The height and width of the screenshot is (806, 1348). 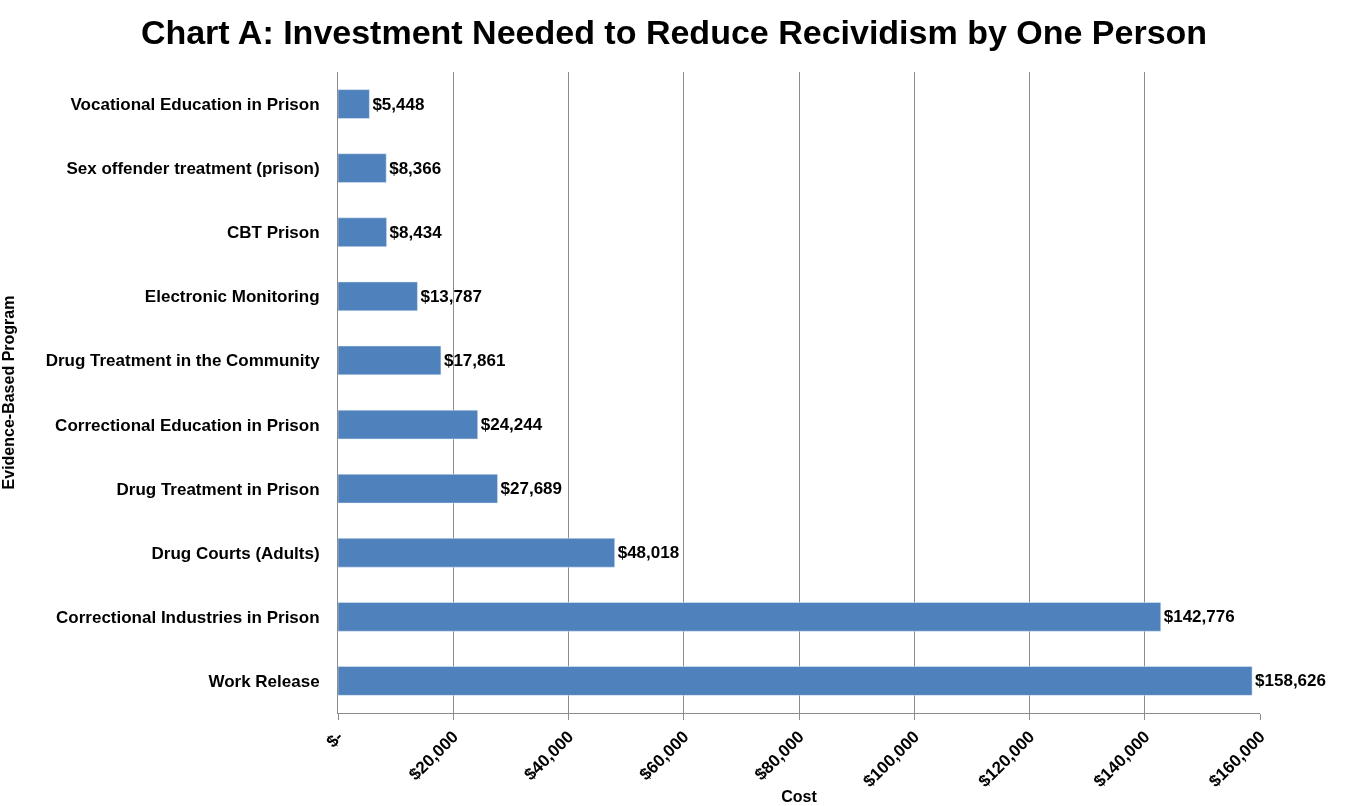 What do you see at coordinates (195, 104) in the screenshot?
I see `y-tick-label: Vocational Education in Prison` at bounding box center [195, 104].